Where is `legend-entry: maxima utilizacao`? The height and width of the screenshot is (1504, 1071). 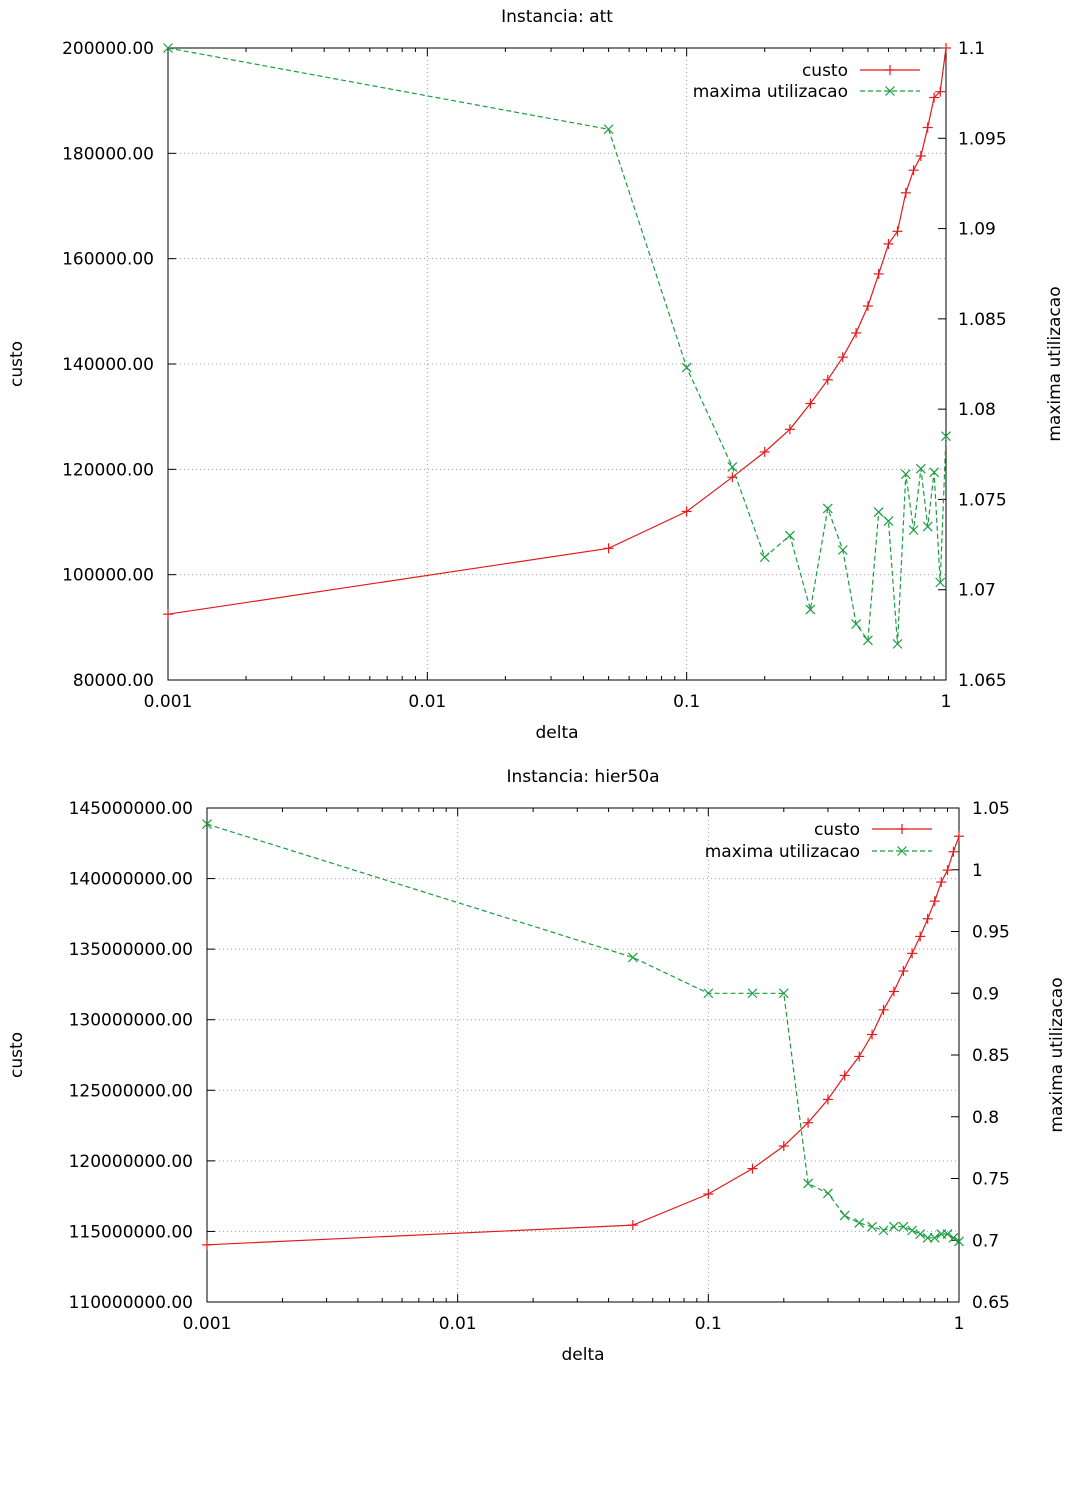 legend-entry: maxima utilizacao is located at coordinates (806, 92).